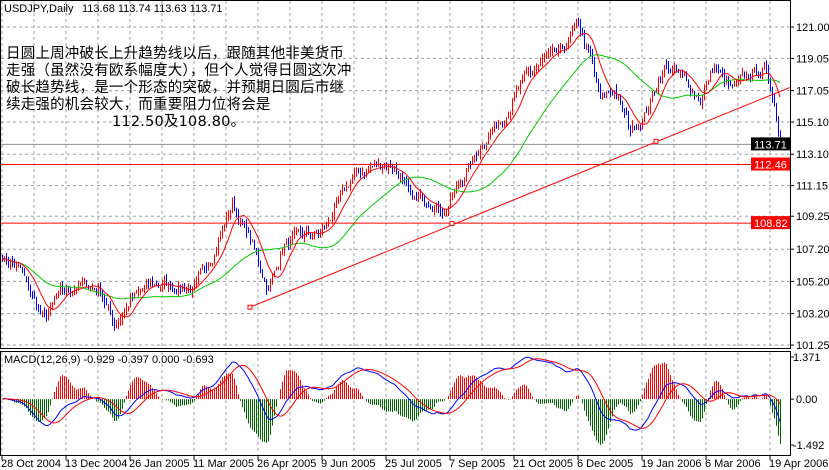 The width and height of the screenshot is (829, 470). I want to click on y-tick-label: 111.15, so click(812, 187).